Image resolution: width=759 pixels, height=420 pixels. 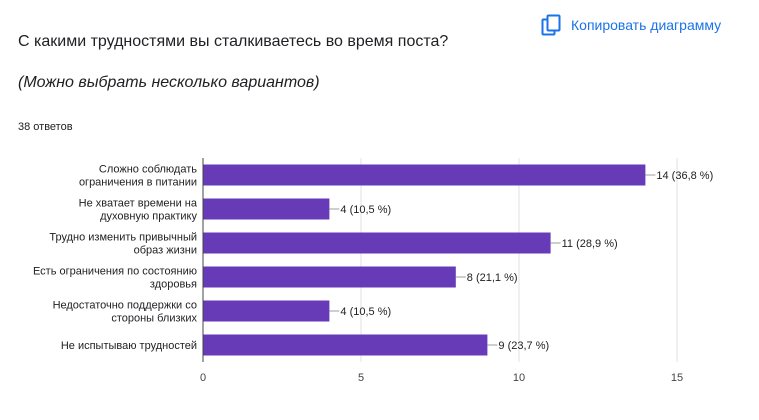 I want to click on x-tick-label: 5, so click(x=361, y=378).